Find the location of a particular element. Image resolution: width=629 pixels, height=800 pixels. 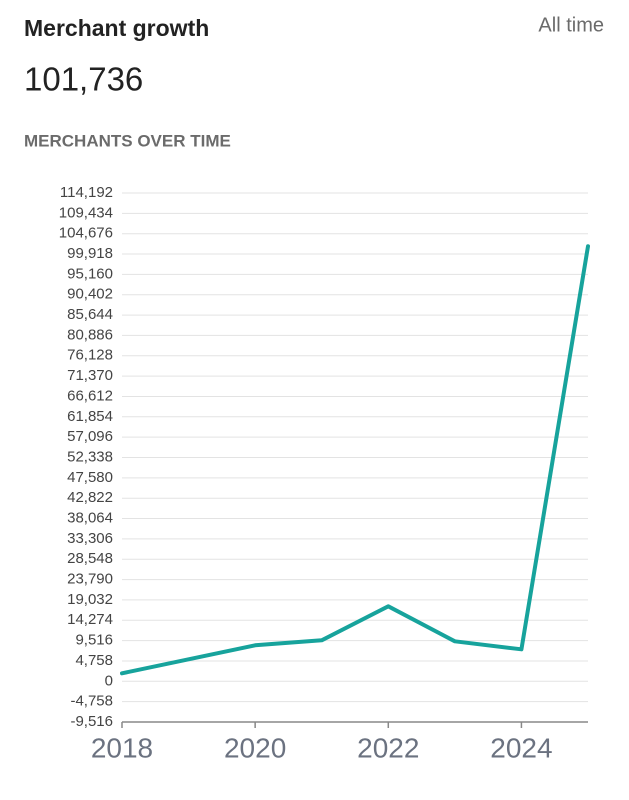

x-tick-label: 2020 is located at coordinates (255, 747).